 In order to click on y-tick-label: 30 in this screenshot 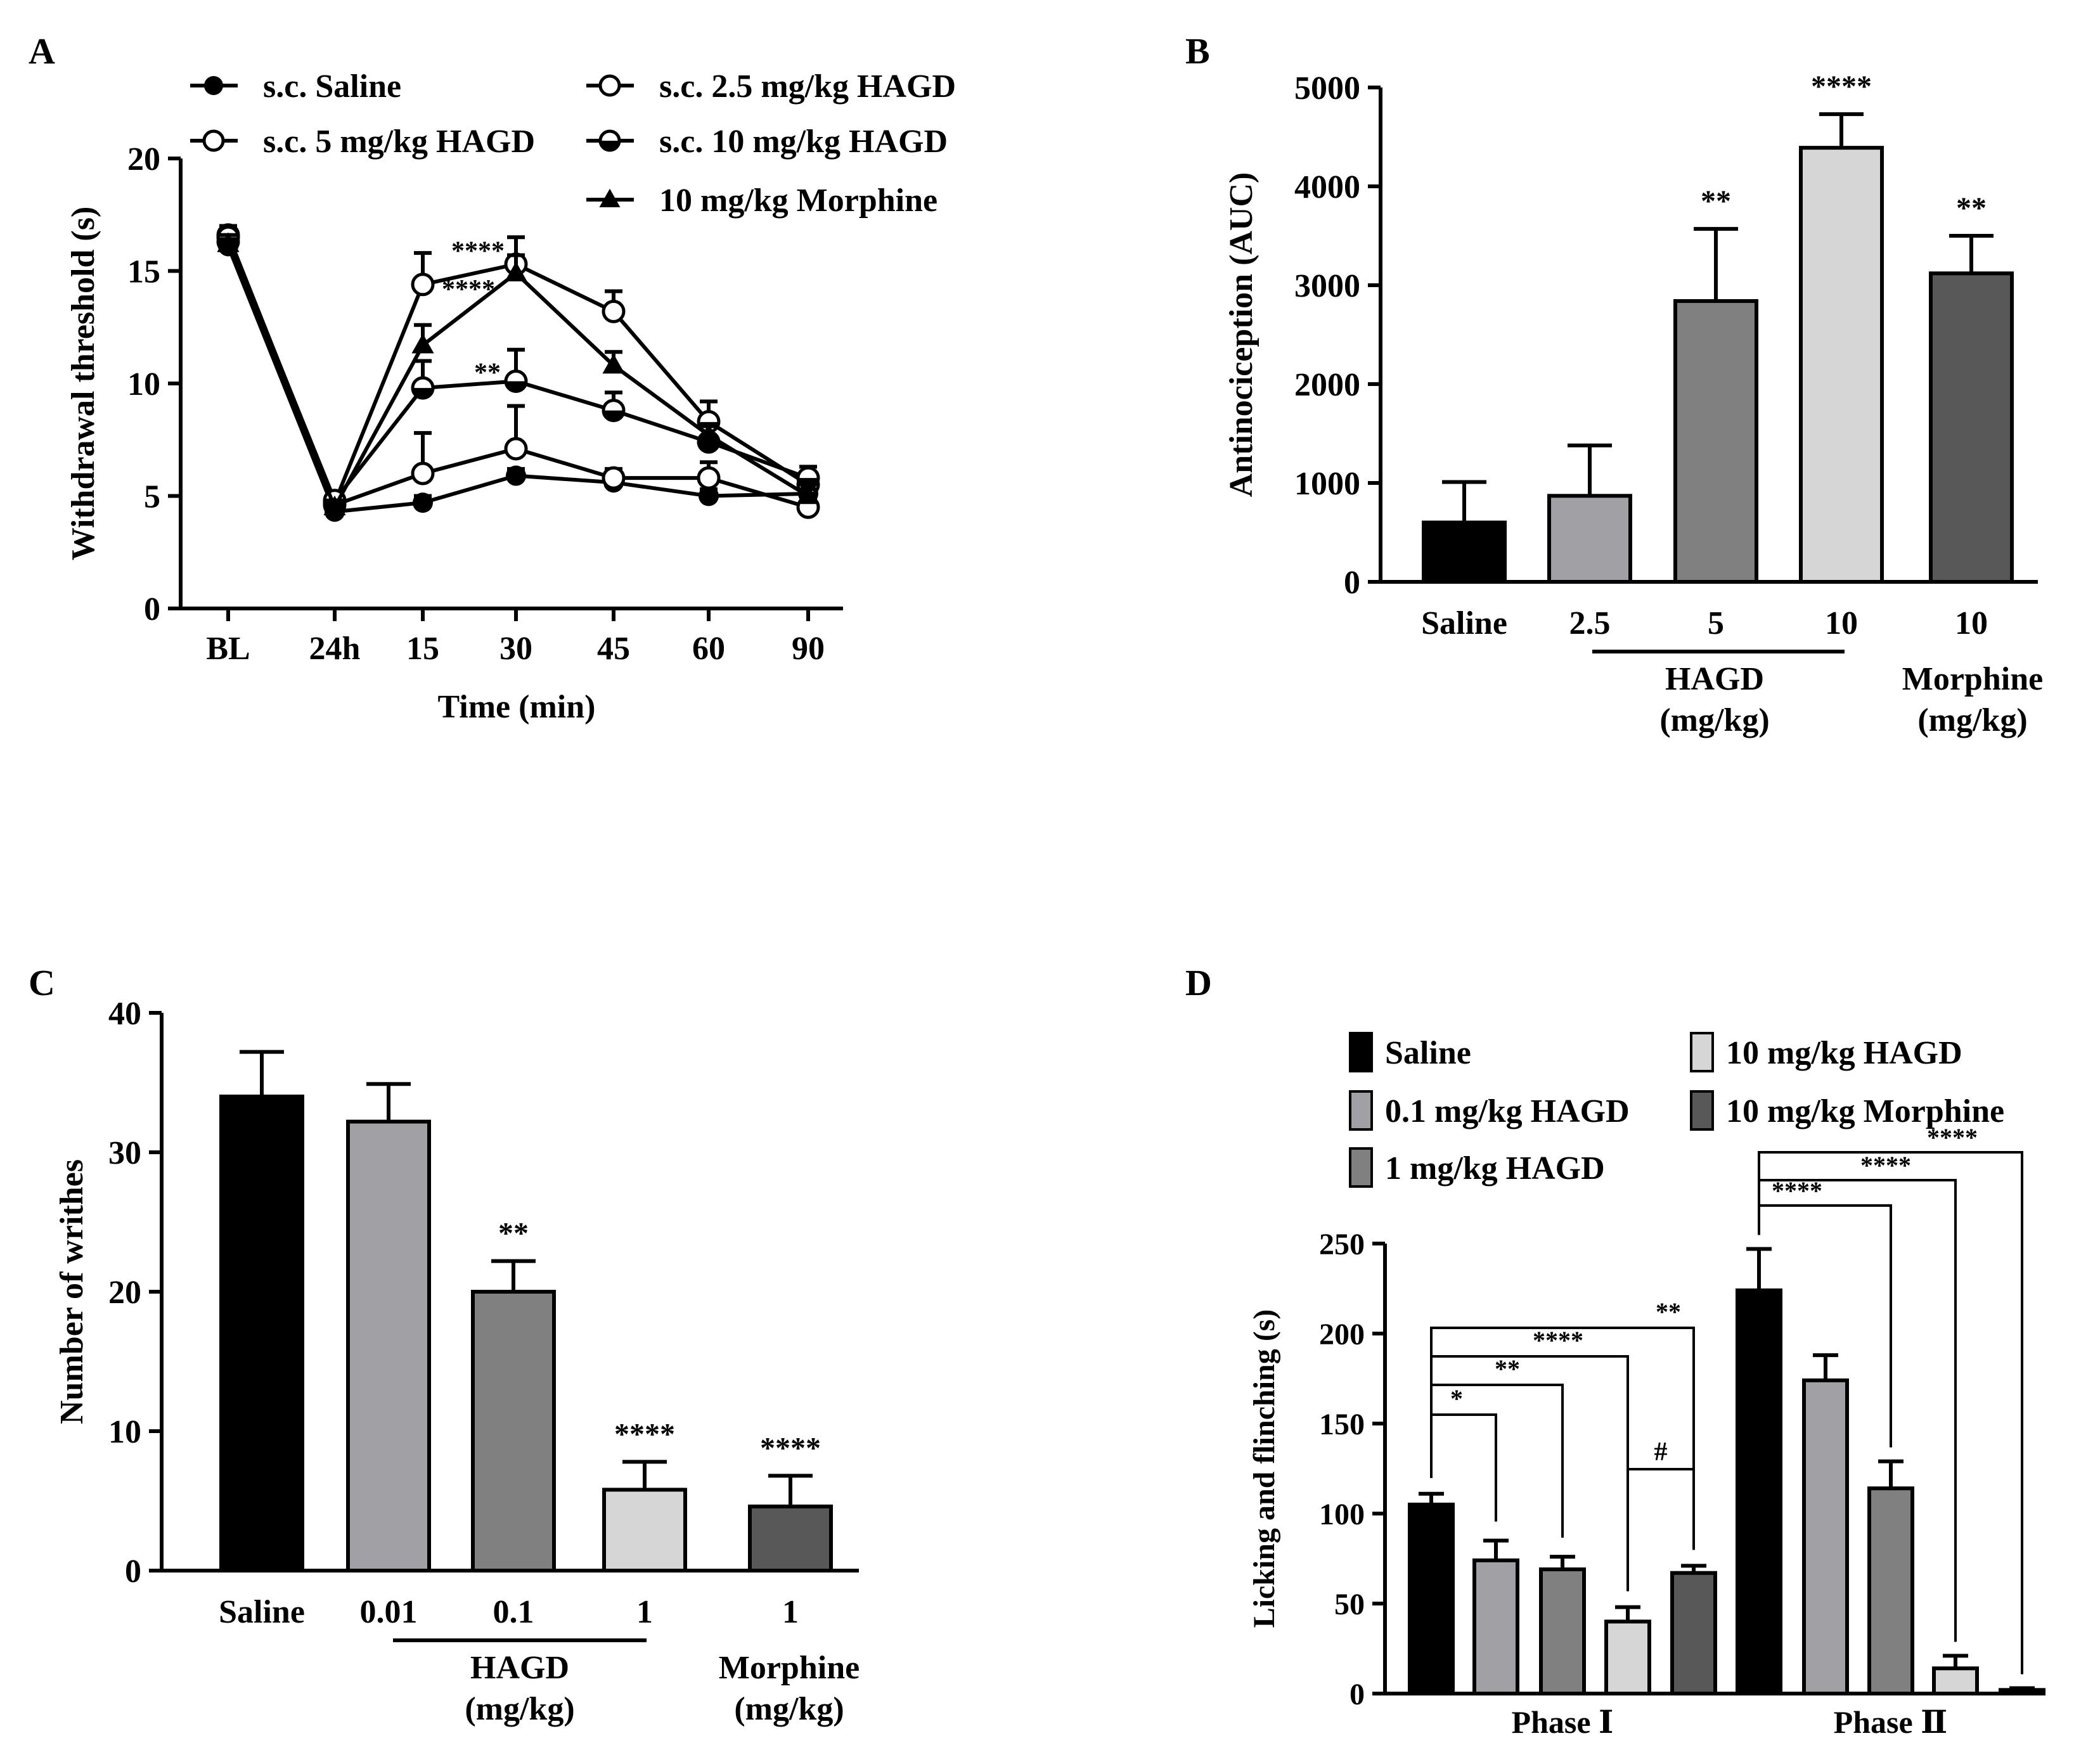, I will do `click(124, 1153)`.